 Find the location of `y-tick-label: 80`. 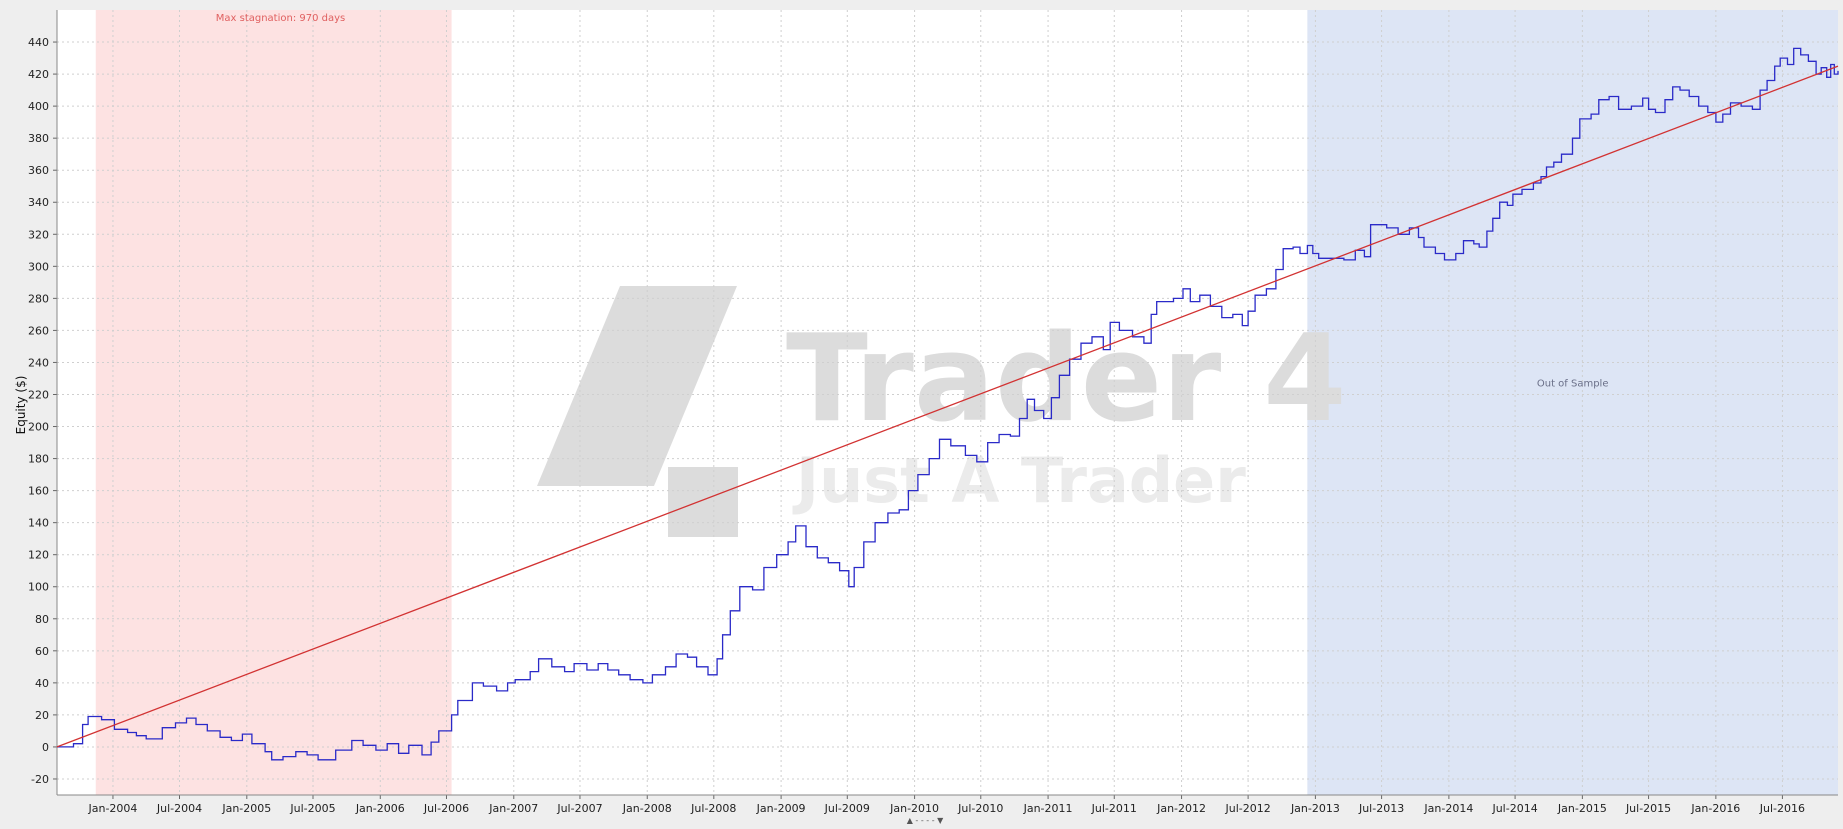

y-tick-label: 80 is located at coordinates (42, 619).